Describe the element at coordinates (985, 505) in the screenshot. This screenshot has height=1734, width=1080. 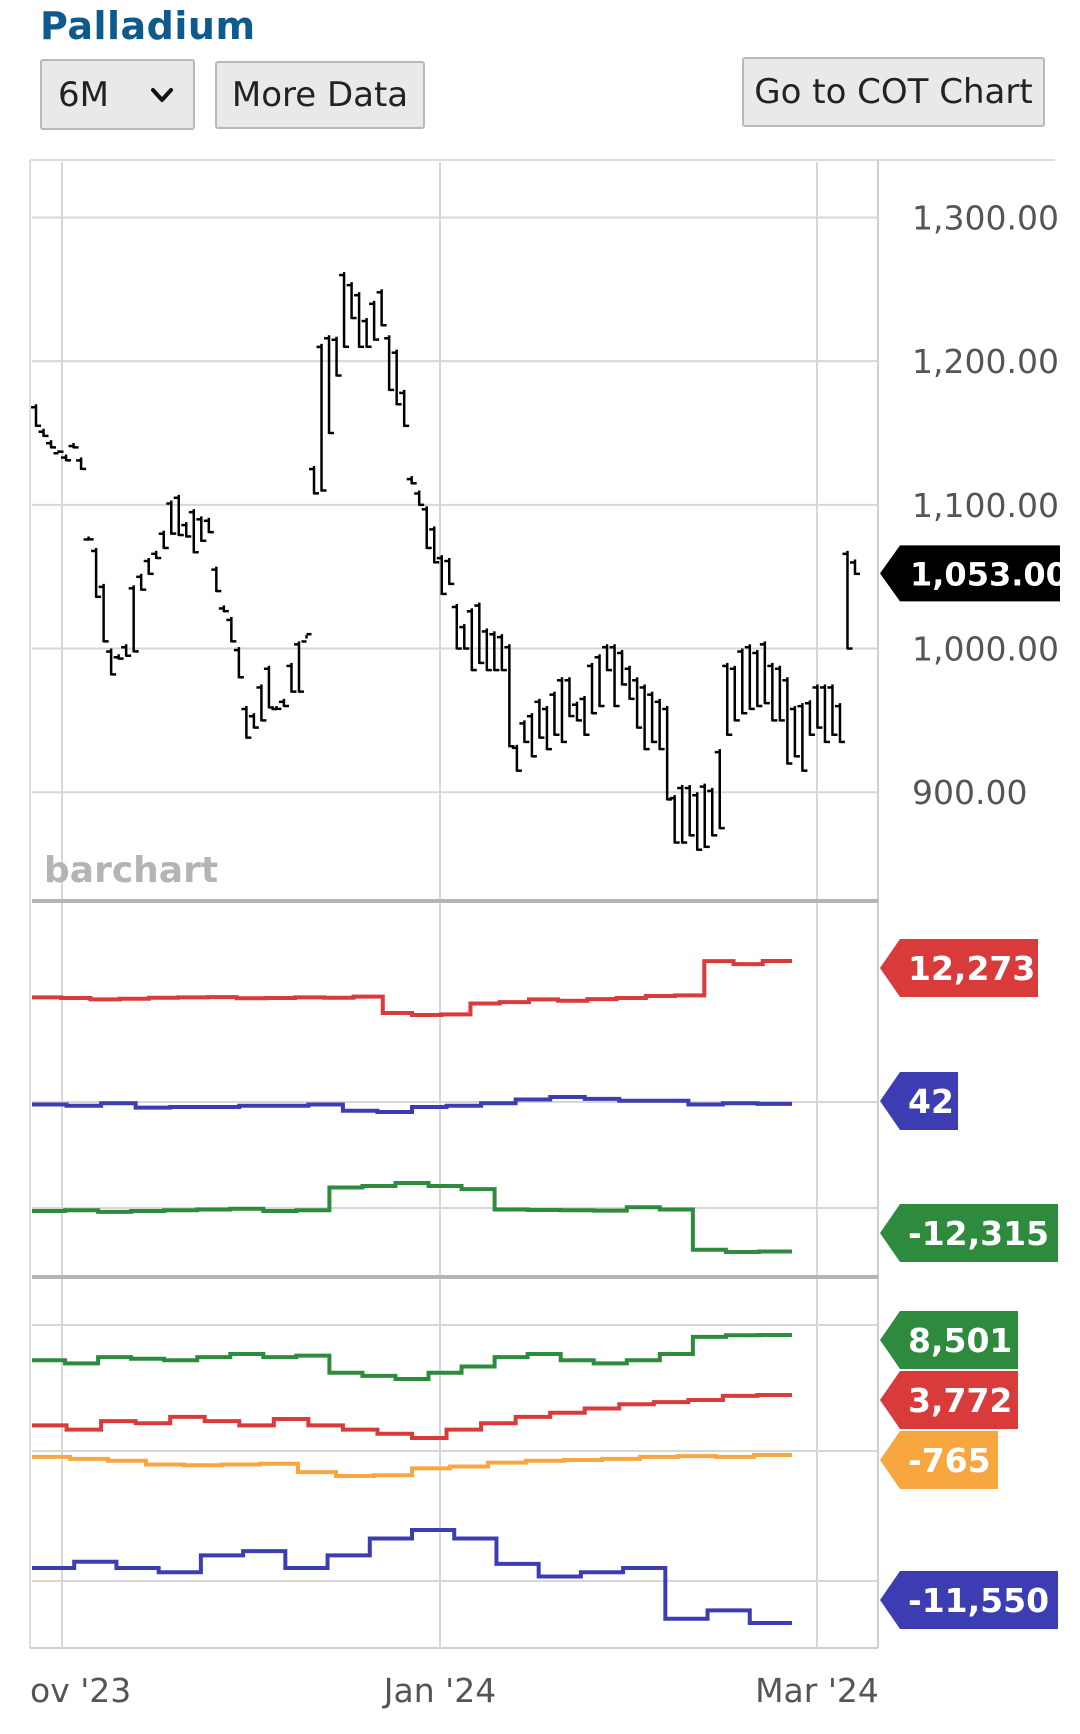
I see `y-tick-label: 1,100.00` at that location.